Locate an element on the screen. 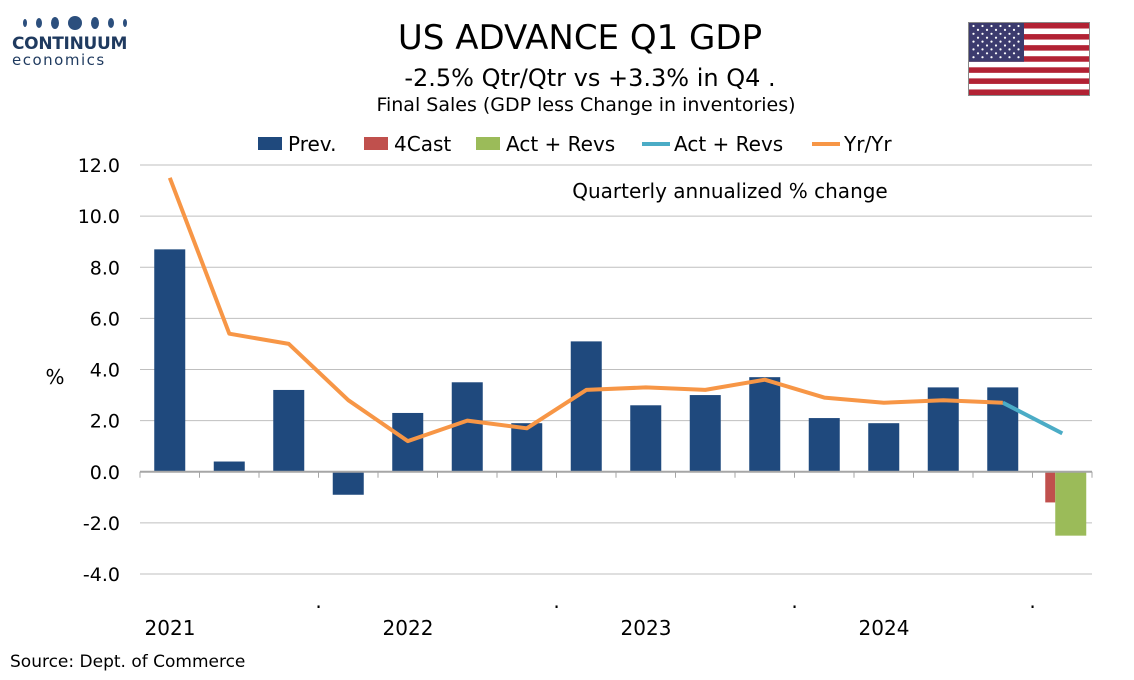 This screenshot has height=680, width=1134. y-tick-label: 4.0 is located at coordinates (105, 371).